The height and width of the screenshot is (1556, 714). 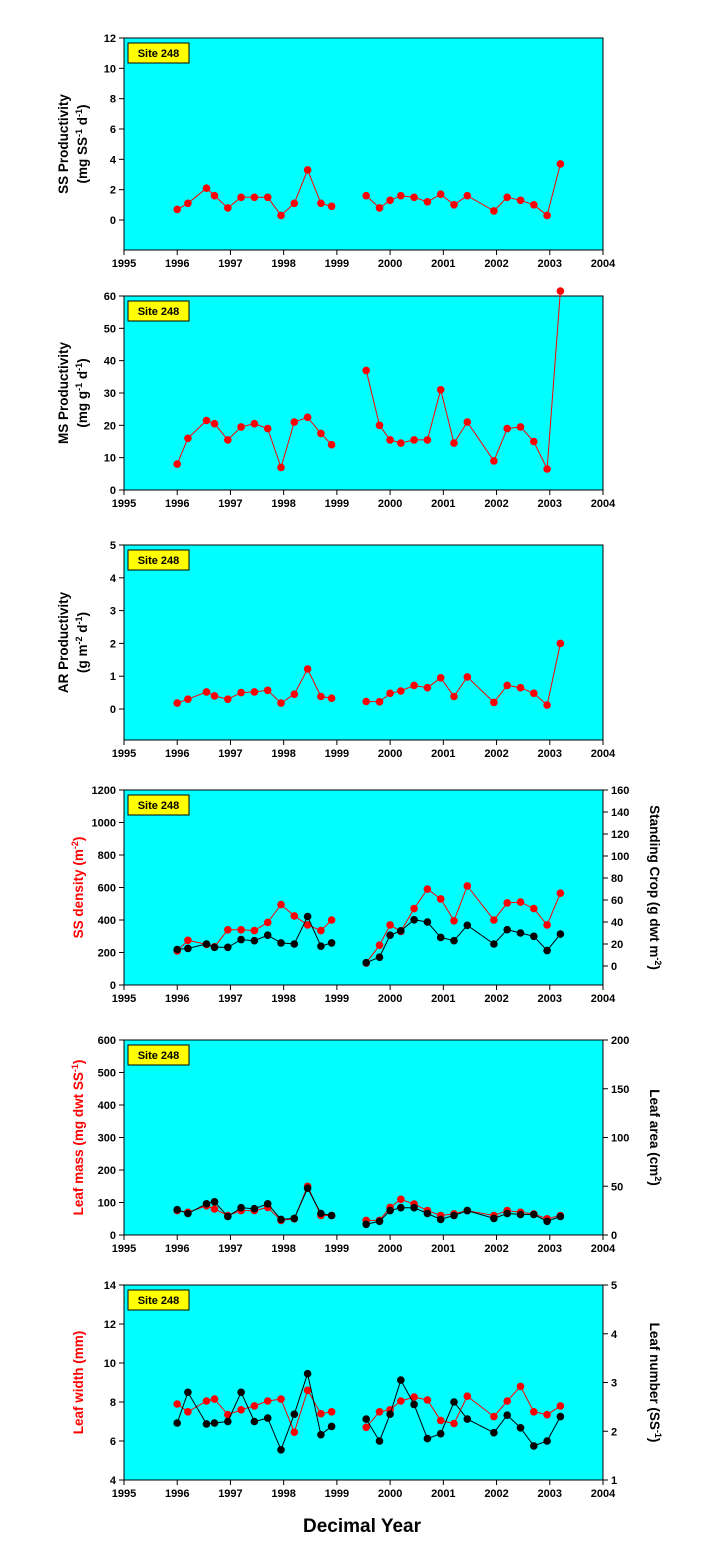 What do you see at coordinates (362, 1526) in the screenshot?
I see `x-axis-title: Decimal Year` at bounding box center [362, 1526].